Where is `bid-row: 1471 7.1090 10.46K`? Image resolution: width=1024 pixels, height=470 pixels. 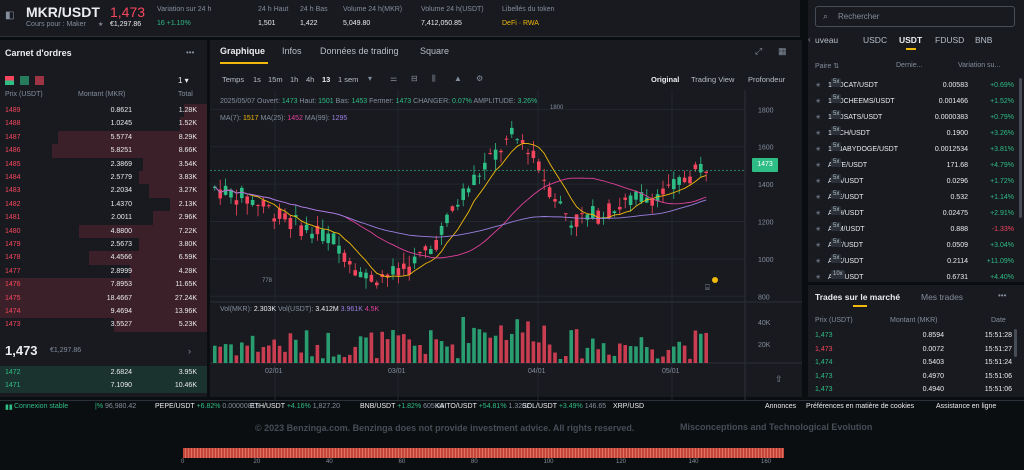 bid-row: 1471 7.1090 10.46K is located at coordinates (103, 386).